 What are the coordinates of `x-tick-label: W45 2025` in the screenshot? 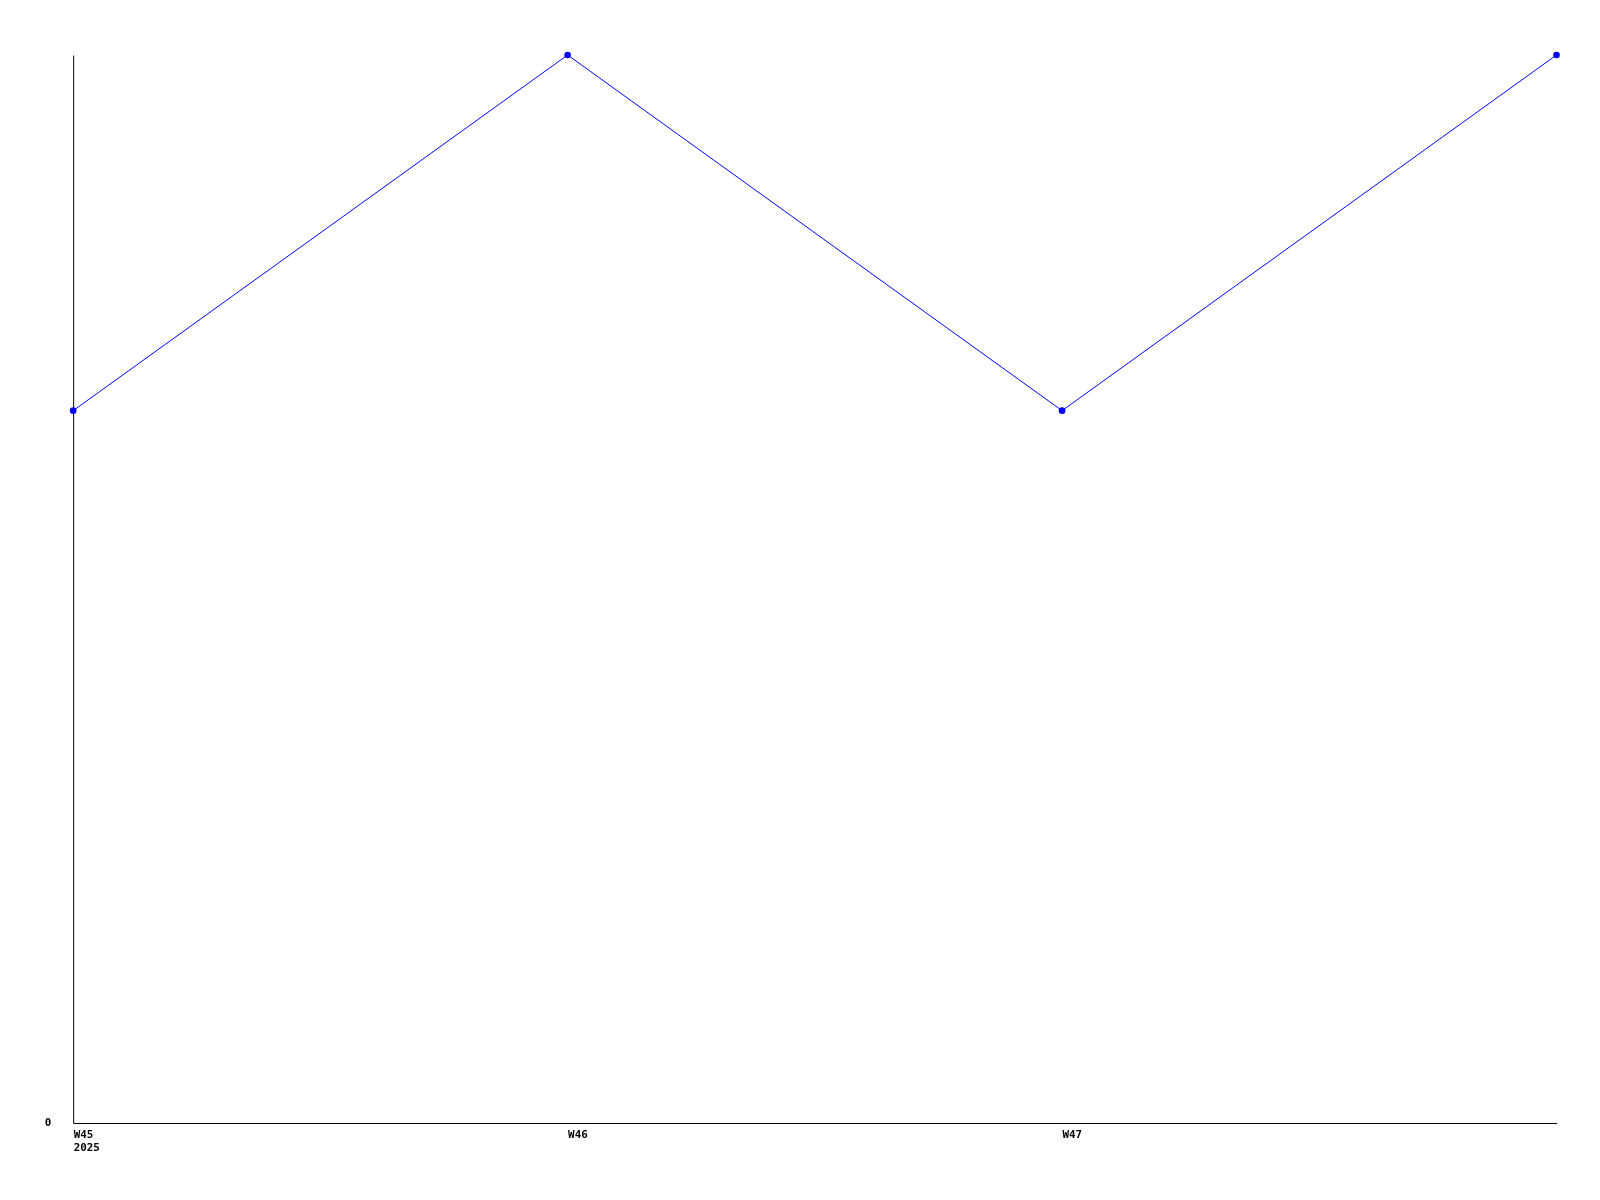 It's located at (86, 1141).